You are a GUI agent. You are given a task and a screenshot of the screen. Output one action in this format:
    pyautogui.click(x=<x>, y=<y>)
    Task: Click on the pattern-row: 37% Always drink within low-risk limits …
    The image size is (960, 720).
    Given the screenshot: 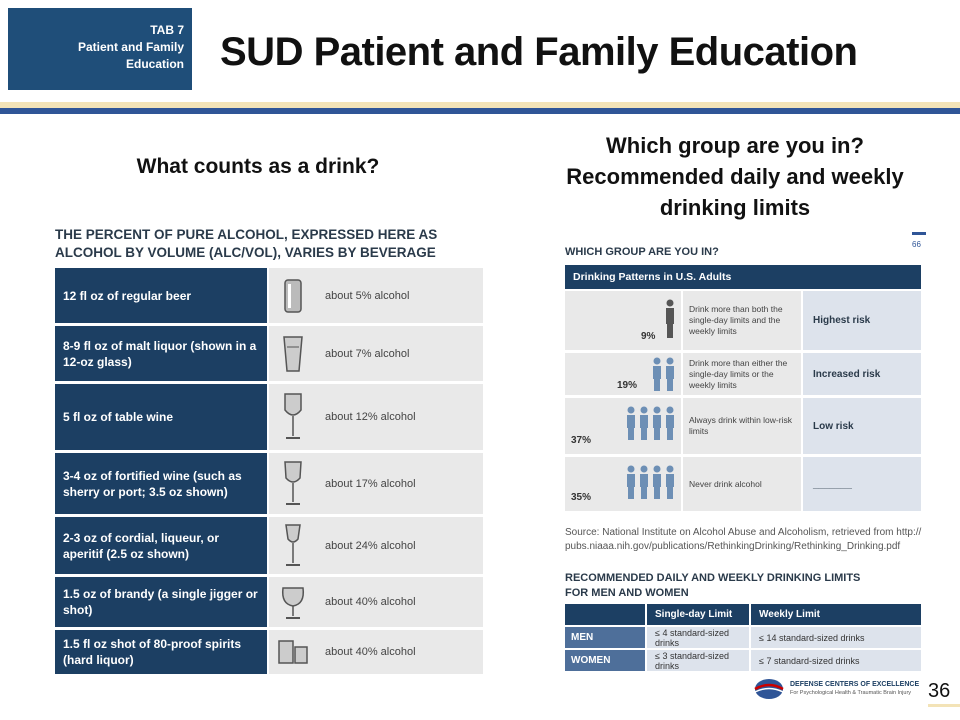 What is the action you would take?
    pyautogui.click(x=743, y=426)
    